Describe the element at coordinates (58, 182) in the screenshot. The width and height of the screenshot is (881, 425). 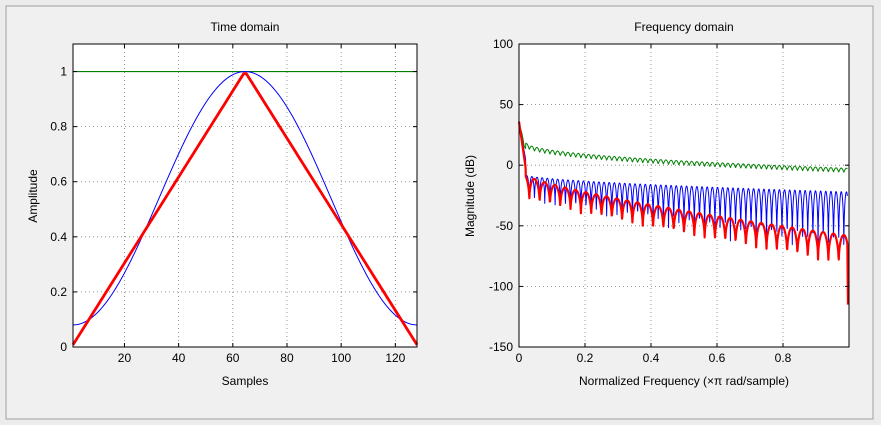
I see `y-tick-label: 0.6` at that location.